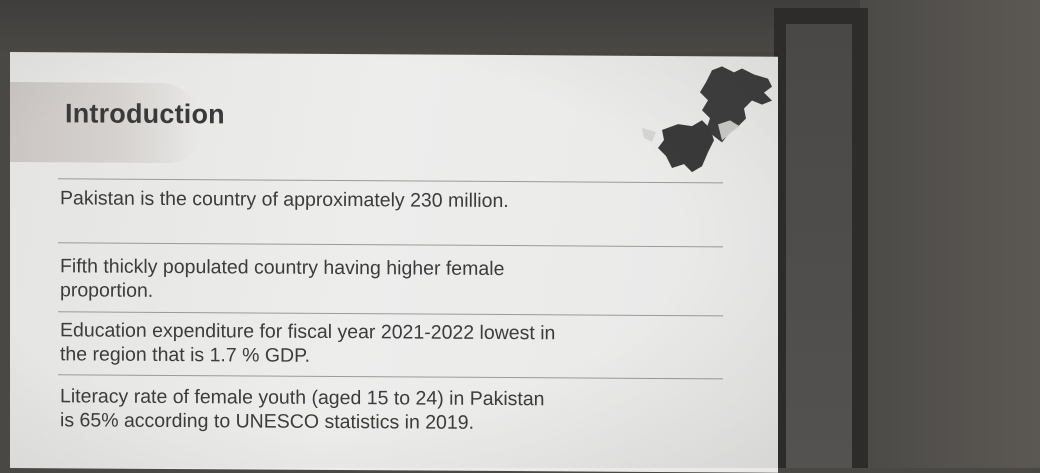  I want to click on bullet-text-line: the region that is 1.7 % GDP., so click(185, 355).